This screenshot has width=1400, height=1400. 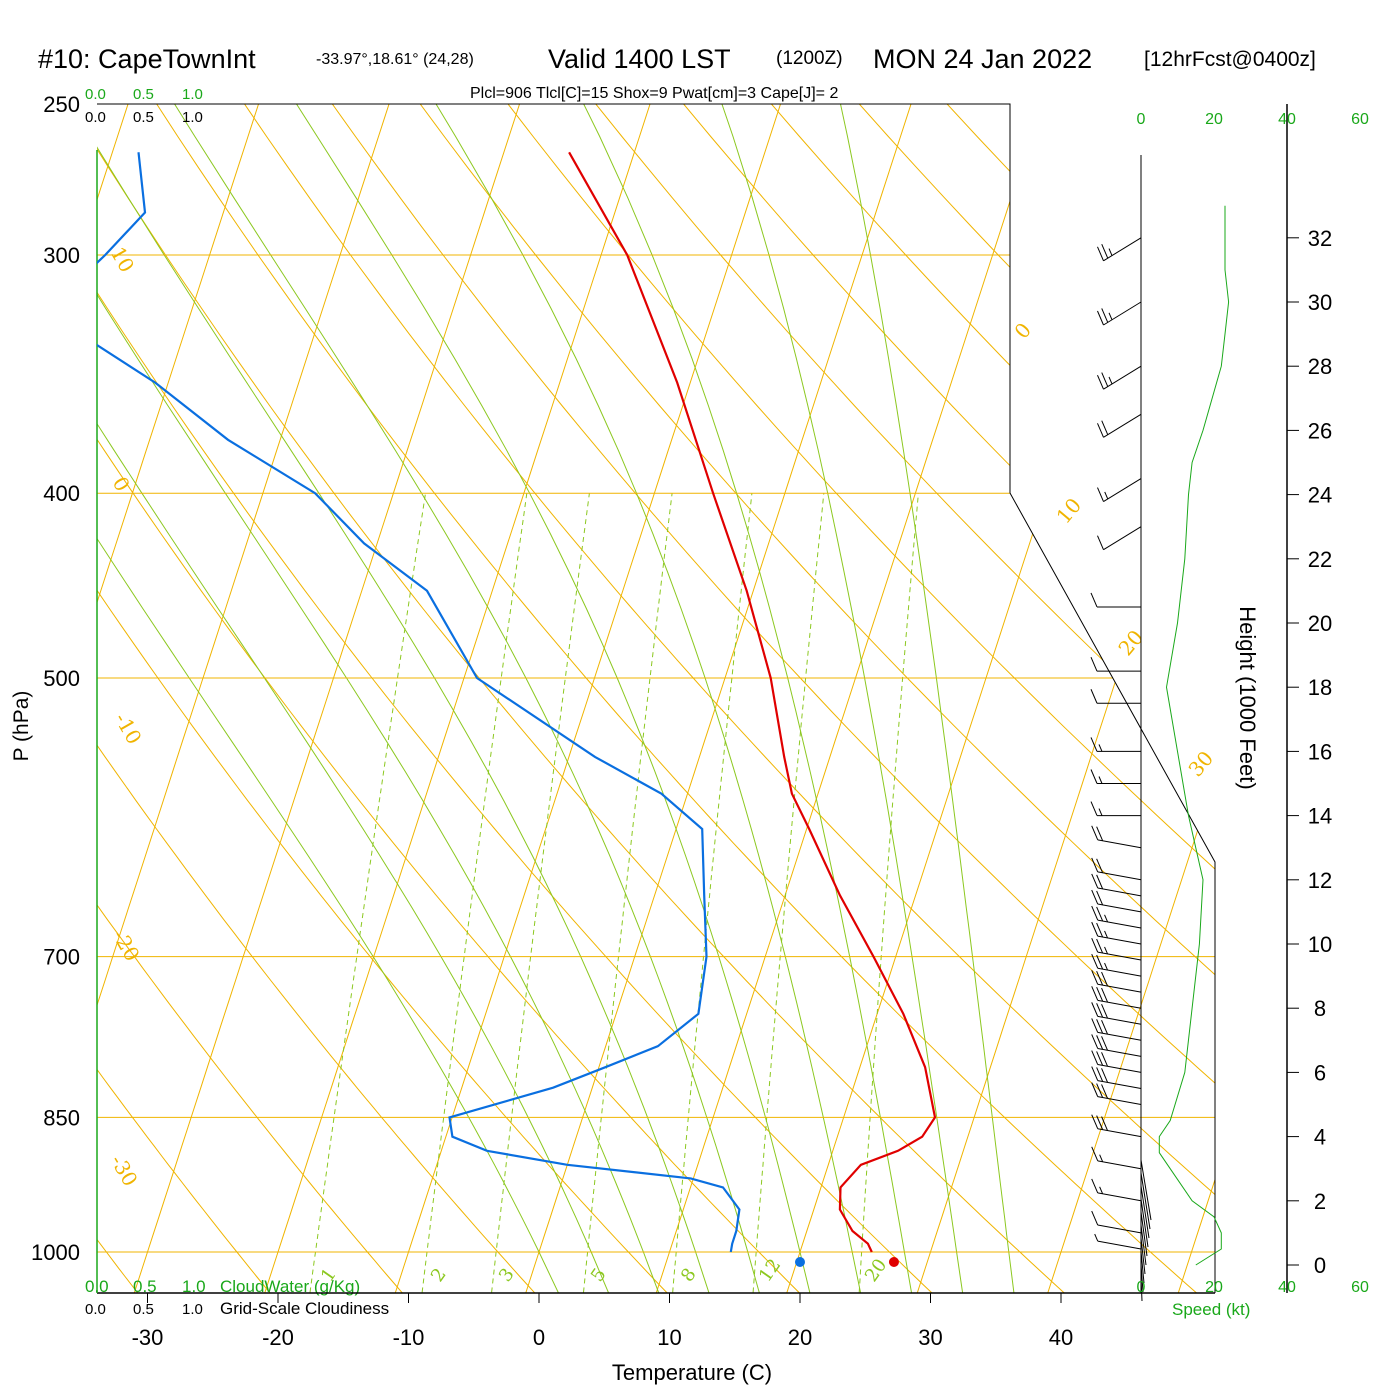 What do you see at coordinates (1320, 366) in the screenshot?
I see `height-tick-label: 28` at bounding box center [1320, 366].